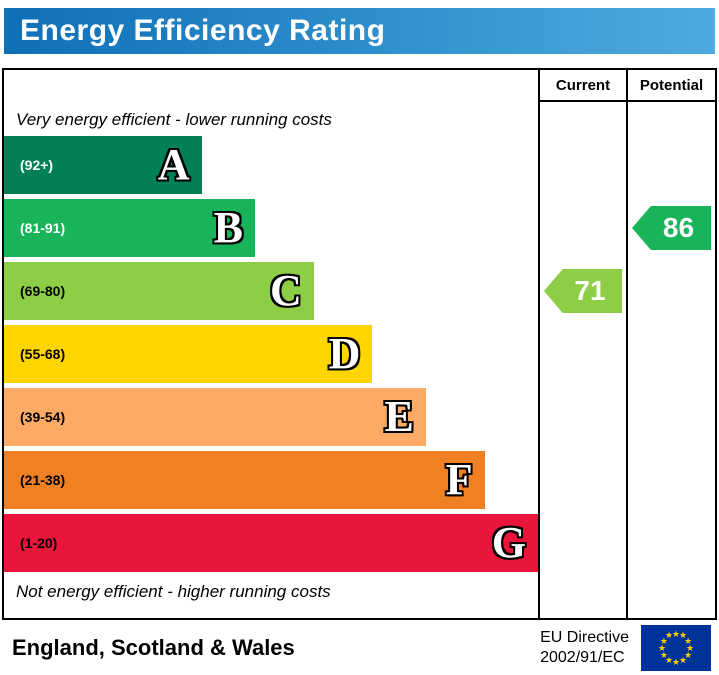 Image resolution: width=719 pixels, height=675 pixels. Describe the element at coordinates (43, 480) in the screenshot. I see `band-range-label: (21-38)` at that location.